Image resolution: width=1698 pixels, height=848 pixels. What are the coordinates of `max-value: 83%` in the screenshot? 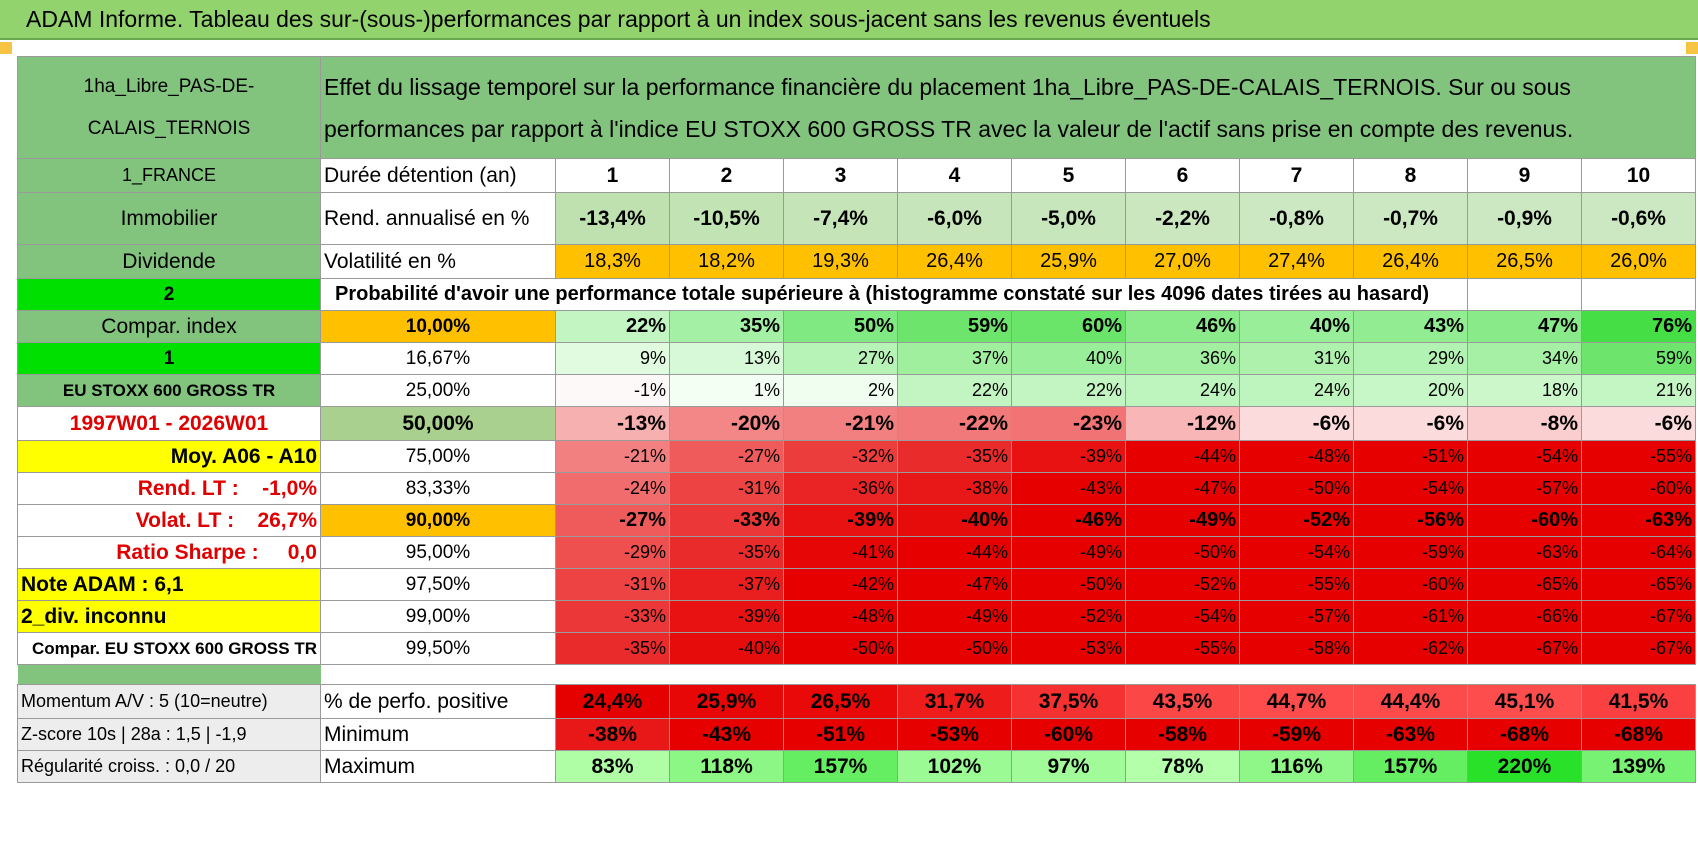 It's located at (612, 766).